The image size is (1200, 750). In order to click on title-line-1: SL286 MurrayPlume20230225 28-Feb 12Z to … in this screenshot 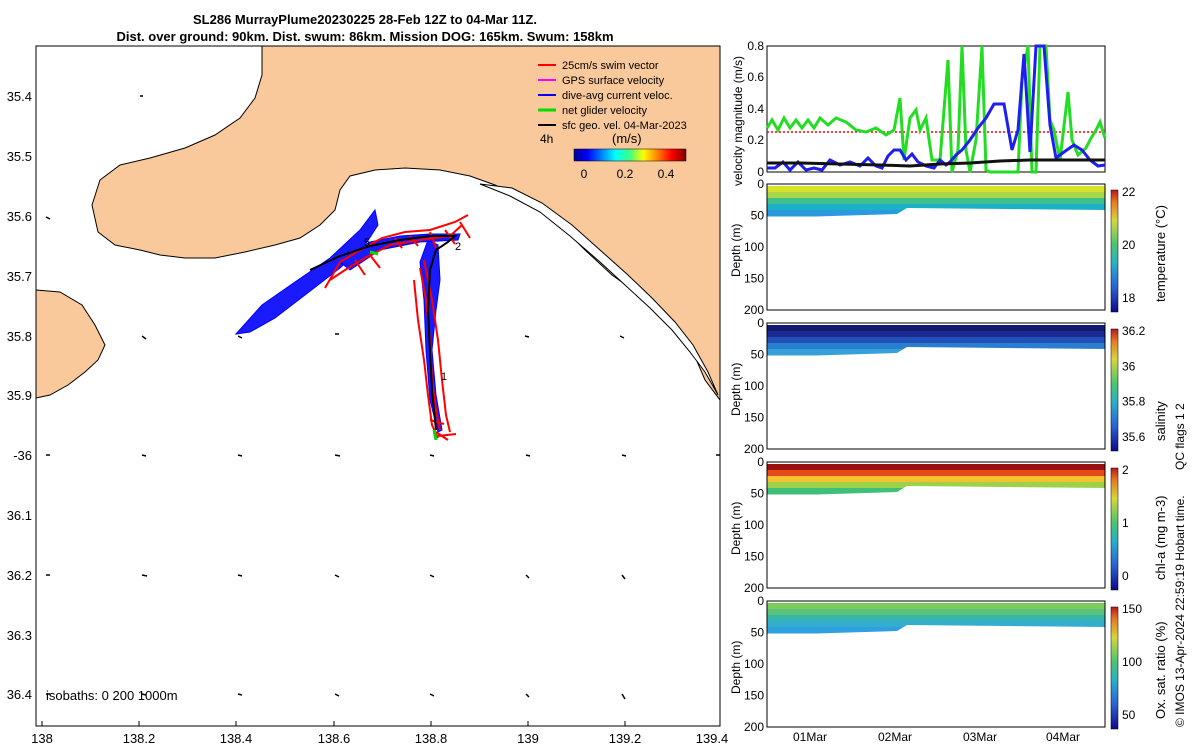, I will do `click(365, 19)`.